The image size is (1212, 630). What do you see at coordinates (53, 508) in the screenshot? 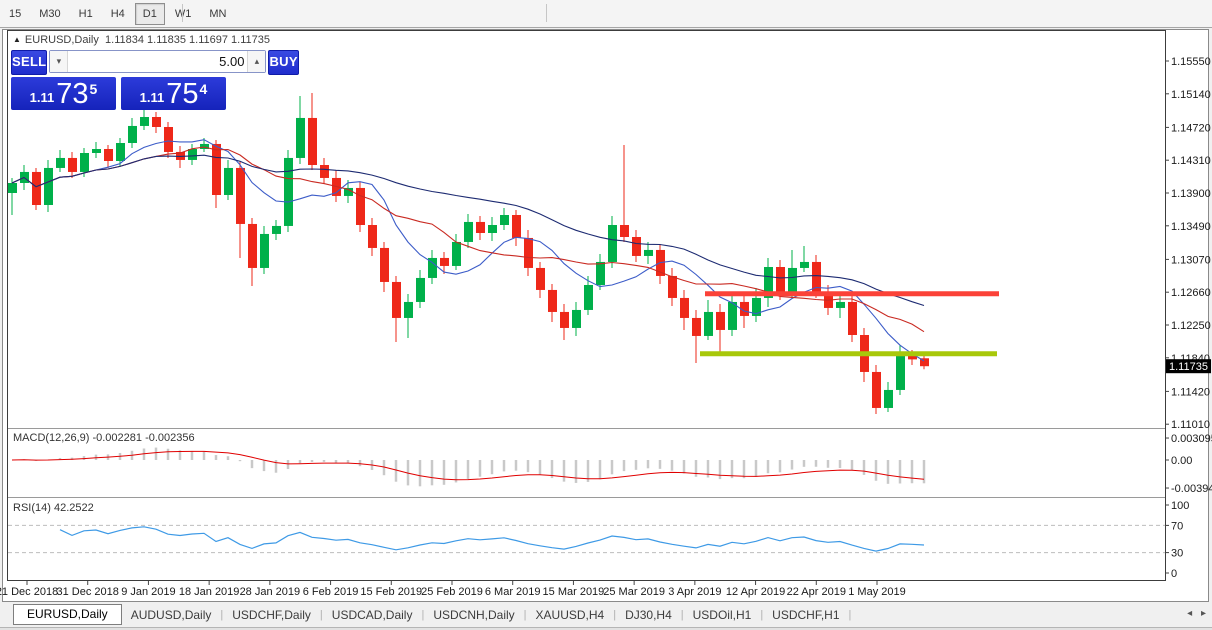
I see `rsi-label: RSI(14) 42.2522` at bounding box center [53, 508].